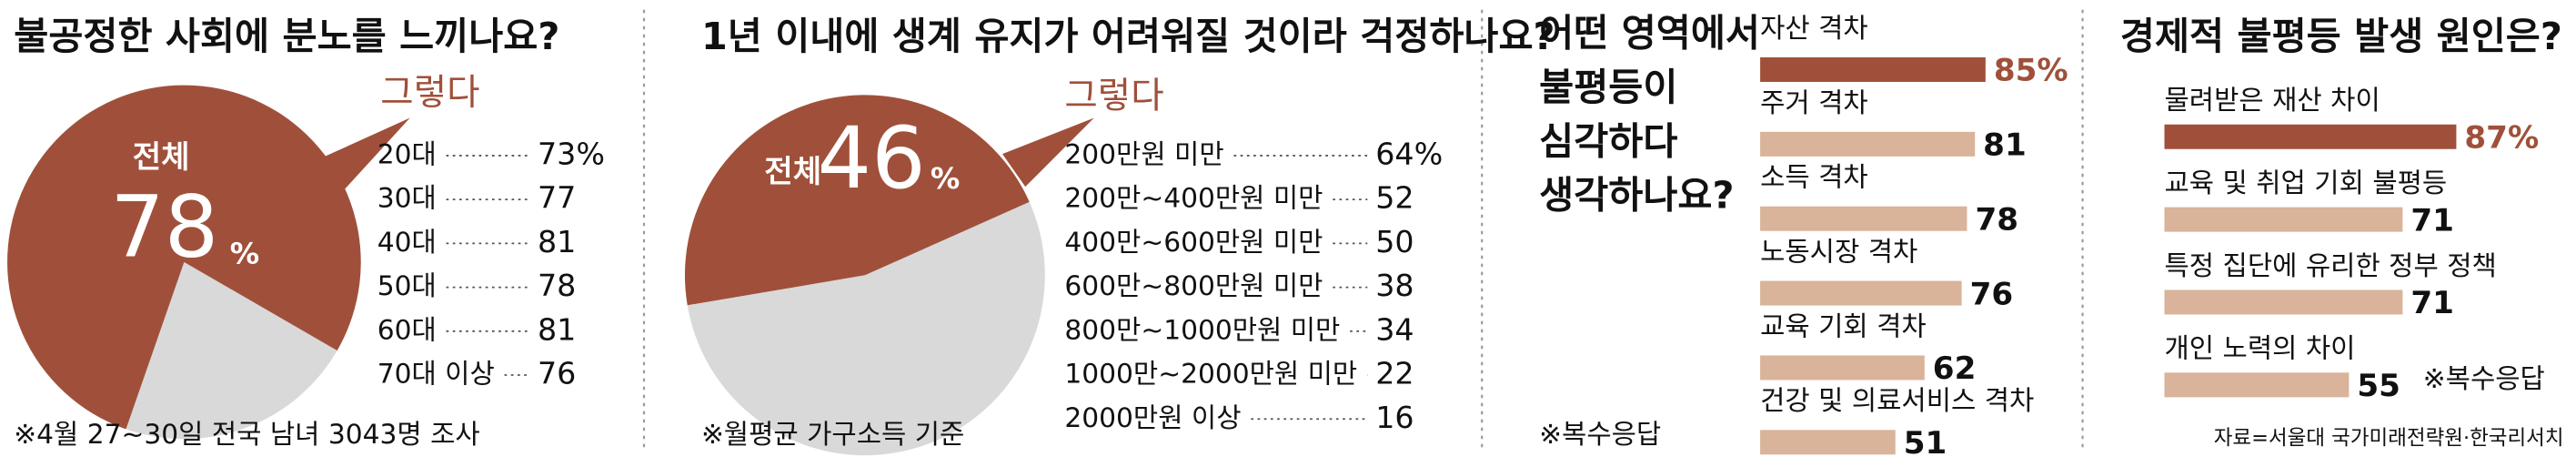 This screenshot has height=457, width=2576. I want to click on row-value: 34, so click(1394, 329).